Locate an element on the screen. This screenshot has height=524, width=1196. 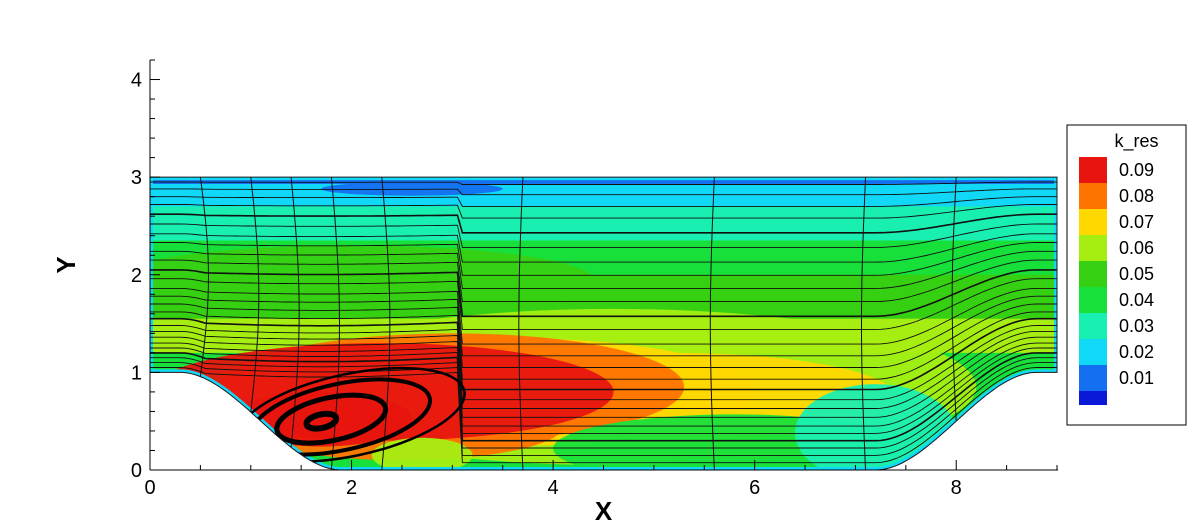
legend-label: 0.09 is located at coordinates (1136, 170).